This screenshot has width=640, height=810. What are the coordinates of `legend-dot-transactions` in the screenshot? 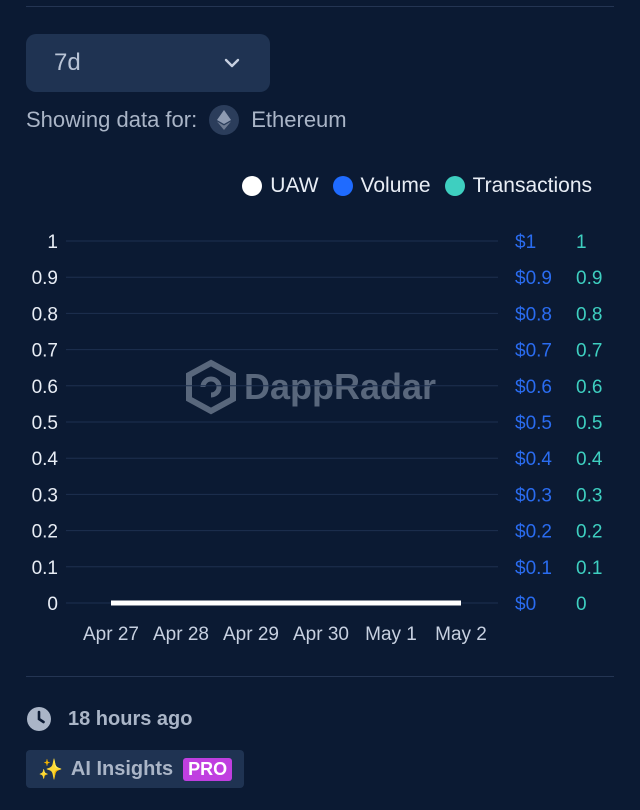 It's located at (454, 186).